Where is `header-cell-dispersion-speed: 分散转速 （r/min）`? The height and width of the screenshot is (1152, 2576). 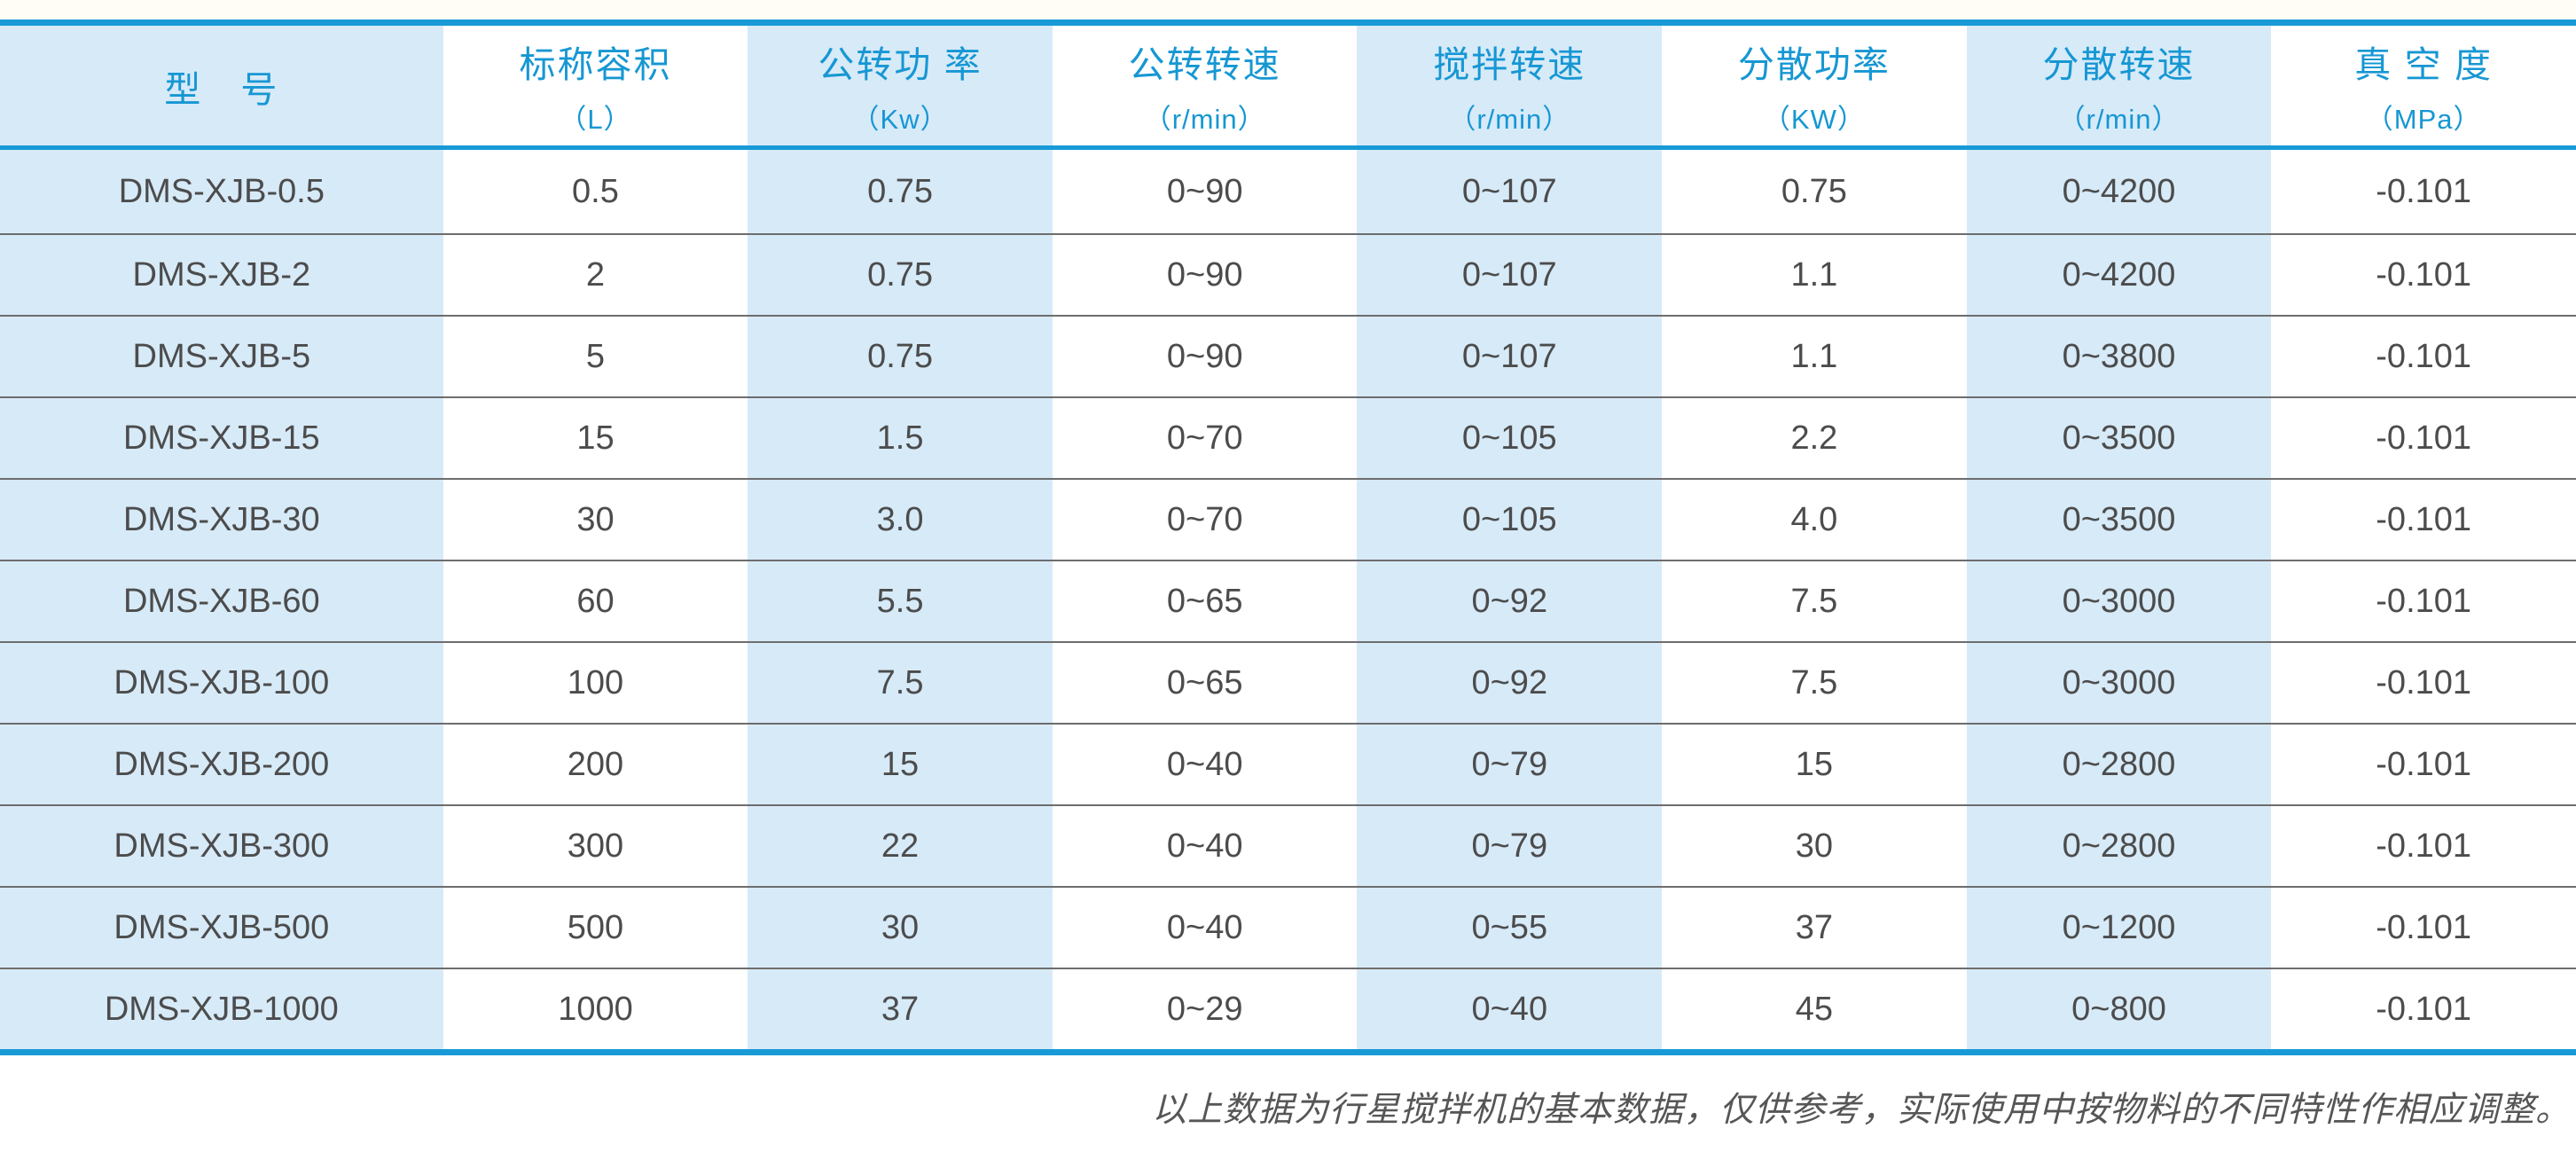
header-cell-dispersion-speed: 分散转速 （r/min） is located at coordinates (2119, 88).